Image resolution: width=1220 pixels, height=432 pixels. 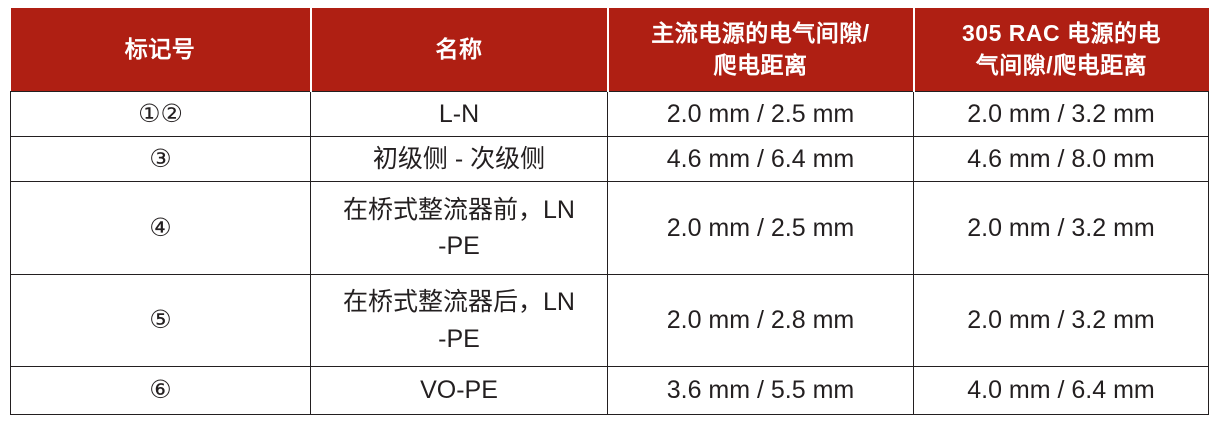 I want to click on table-row: ①② L-N 2.0 mm / 2.5 mm 2.0 mm / 3.2 mm, so click(x=609, y=113).